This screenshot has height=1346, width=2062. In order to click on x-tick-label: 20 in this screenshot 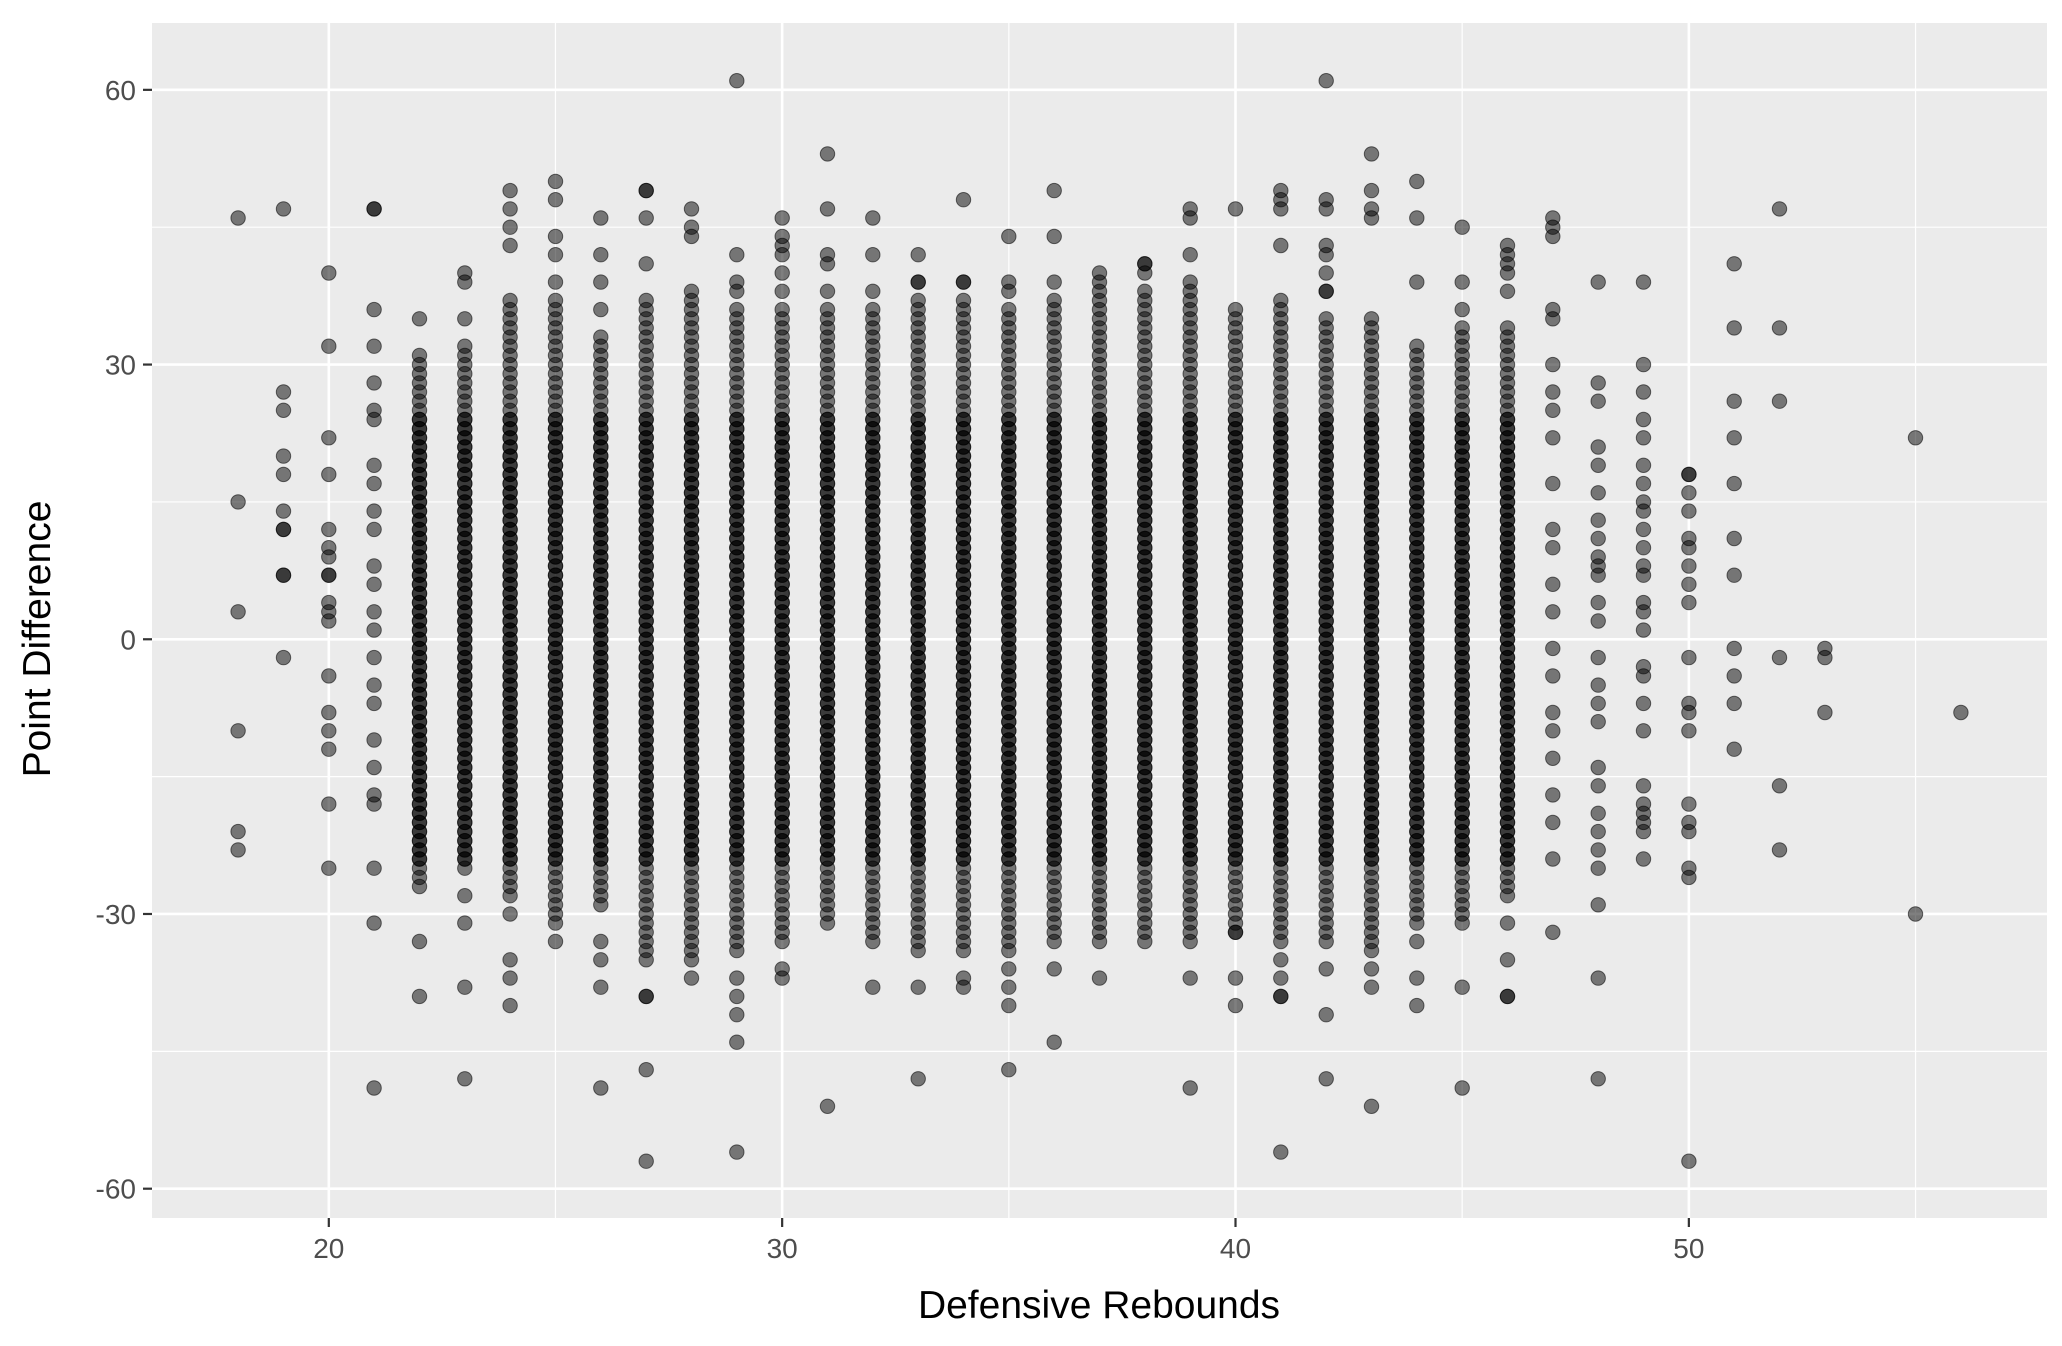, I will do `click(328, 1248)`.